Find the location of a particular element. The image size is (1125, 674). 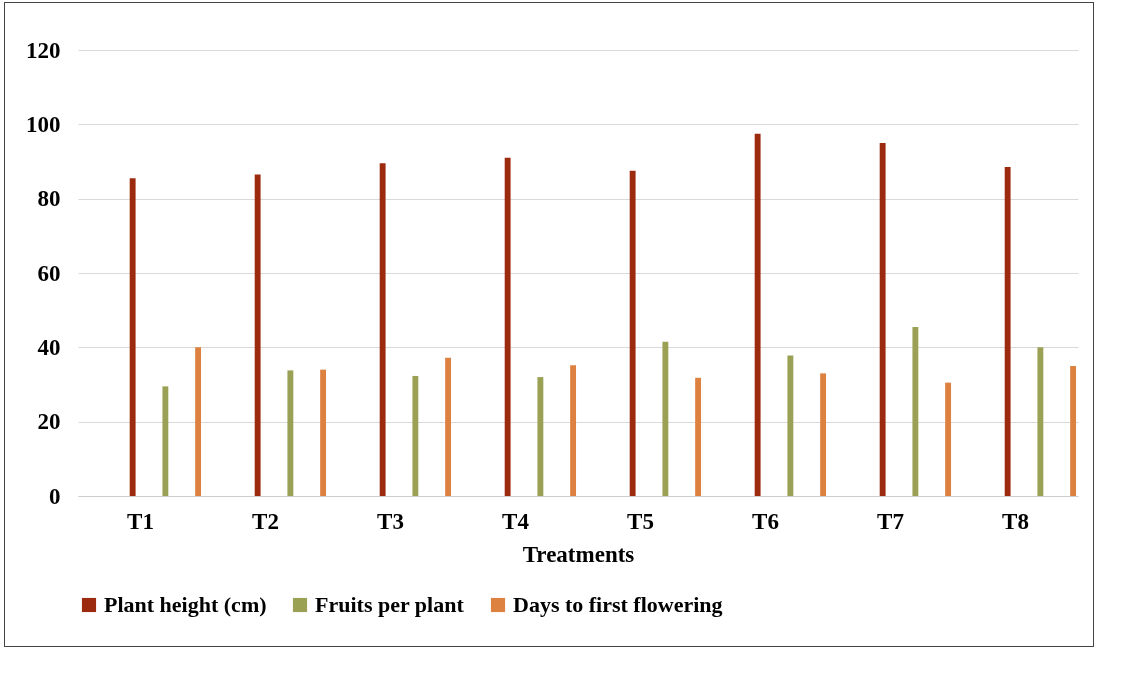

legend-label: Days to first flowering is located at coordinates (618, 604).